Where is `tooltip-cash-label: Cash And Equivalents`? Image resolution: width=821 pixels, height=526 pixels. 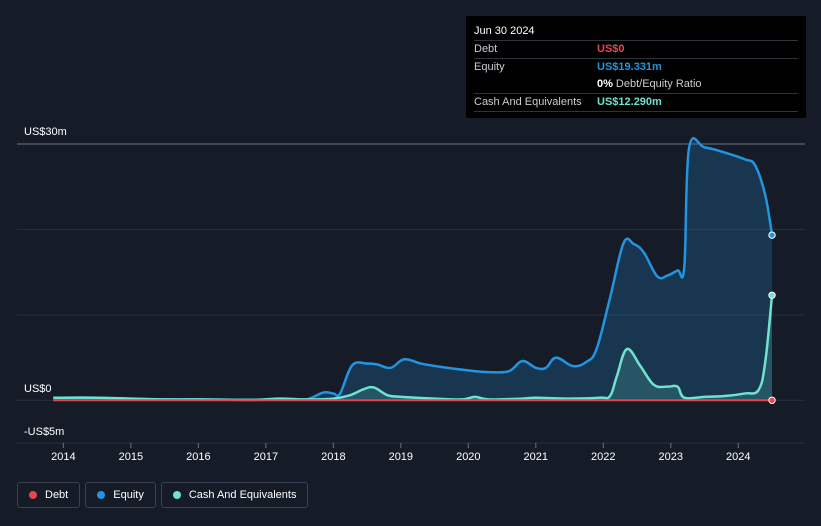
tooltip-cash-label: Cash And Equivalents is located at coordinates (528, 102).